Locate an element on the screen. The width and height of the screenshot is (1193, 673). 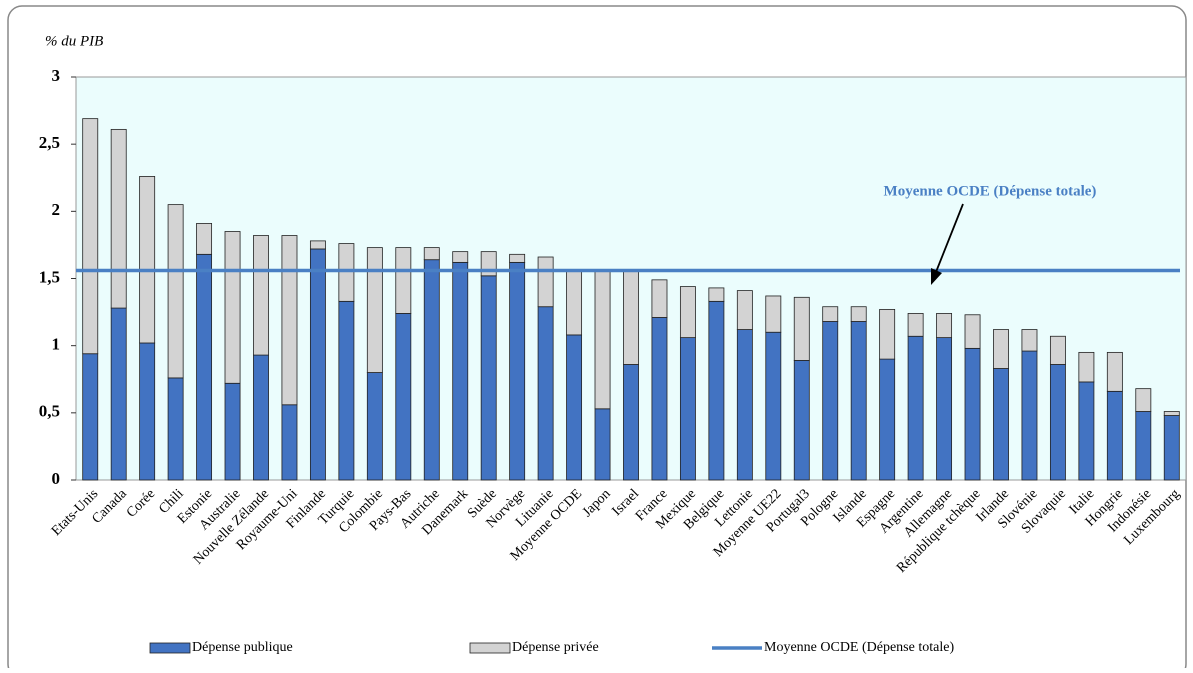
legend-label: Dépense privée is located at coordinates (555, 647).